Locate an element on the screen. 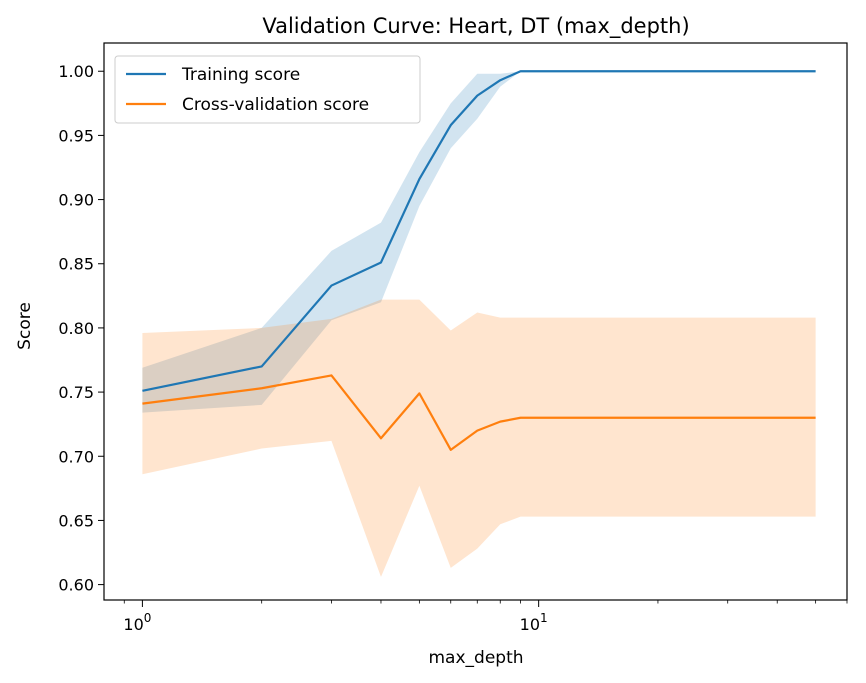  legend-label-training: Training score is located at coordinates (240, 75).